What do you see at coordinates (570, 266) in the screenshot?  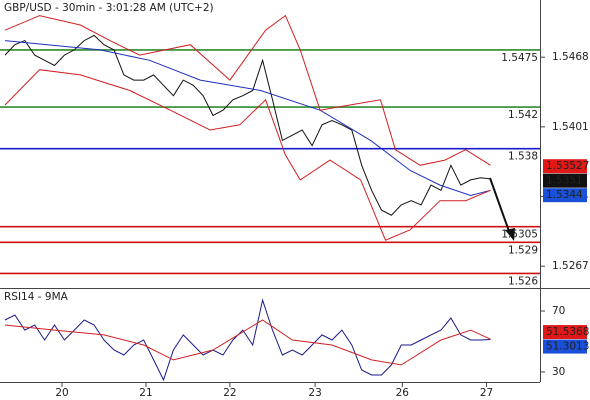 I see `y-tick-label: 1.5267` at bounding box center [570, 266].